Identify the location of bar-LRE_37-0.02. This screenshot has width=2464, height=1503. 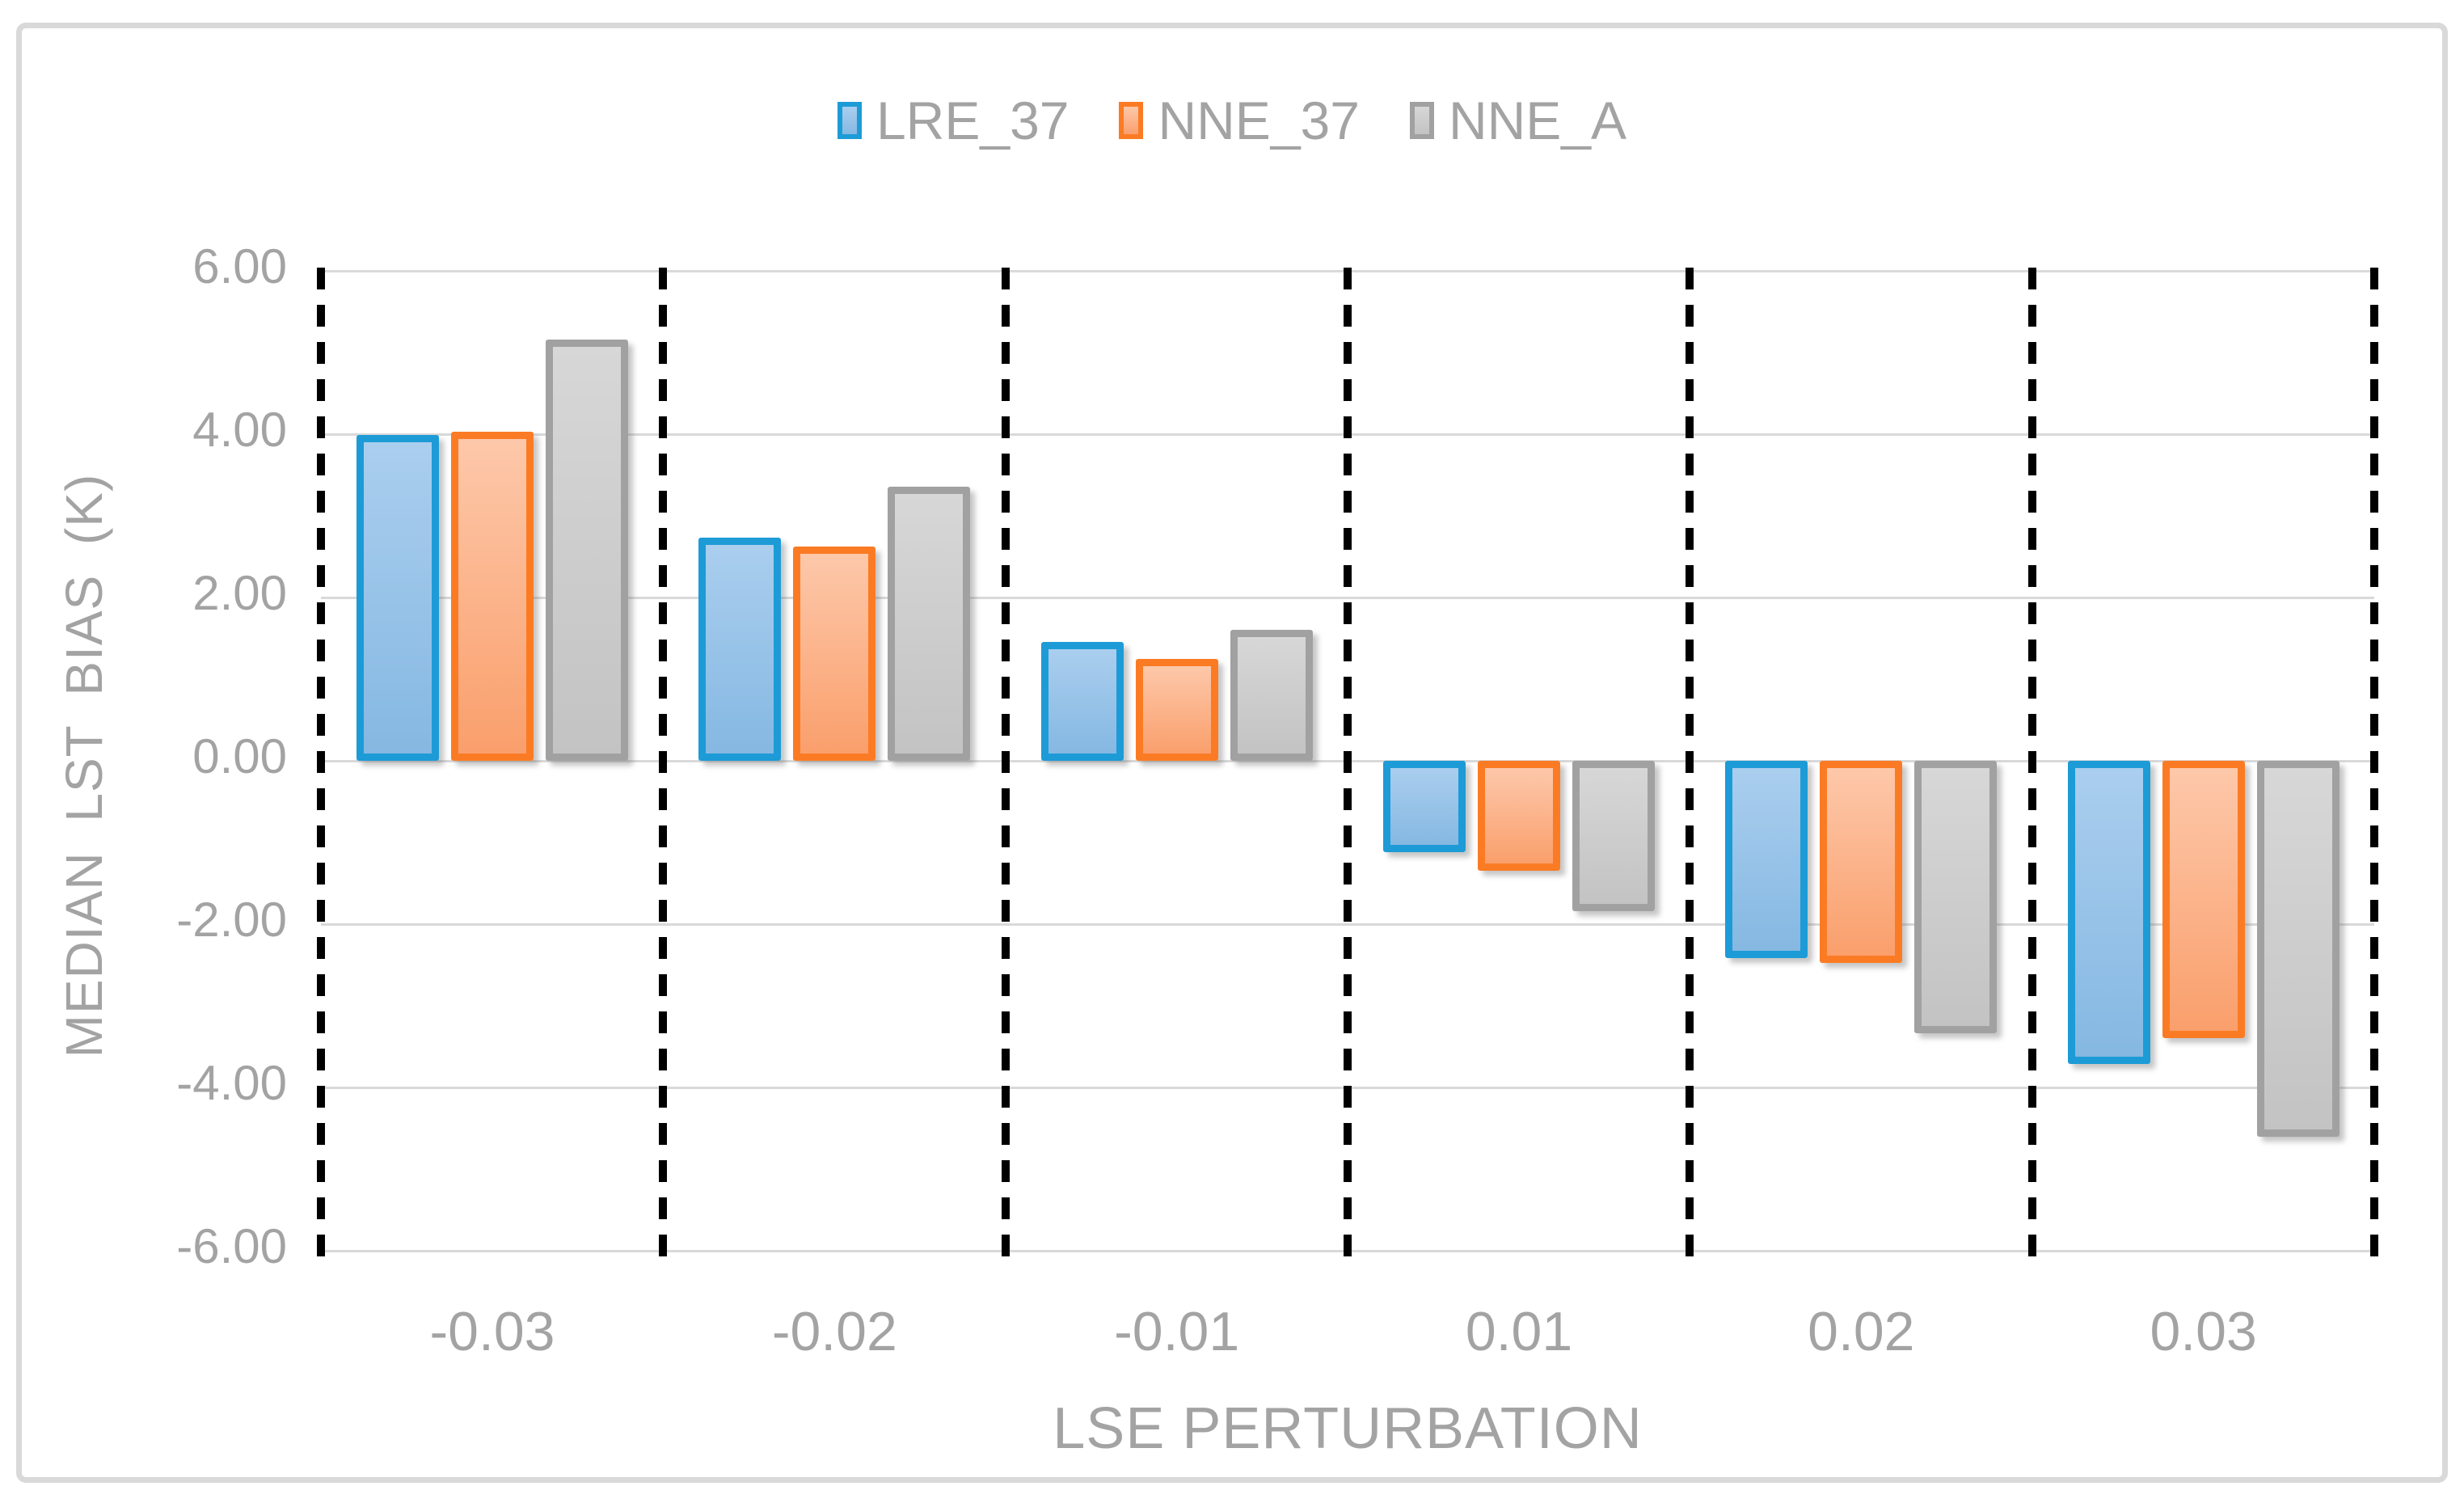
(1767, 860).